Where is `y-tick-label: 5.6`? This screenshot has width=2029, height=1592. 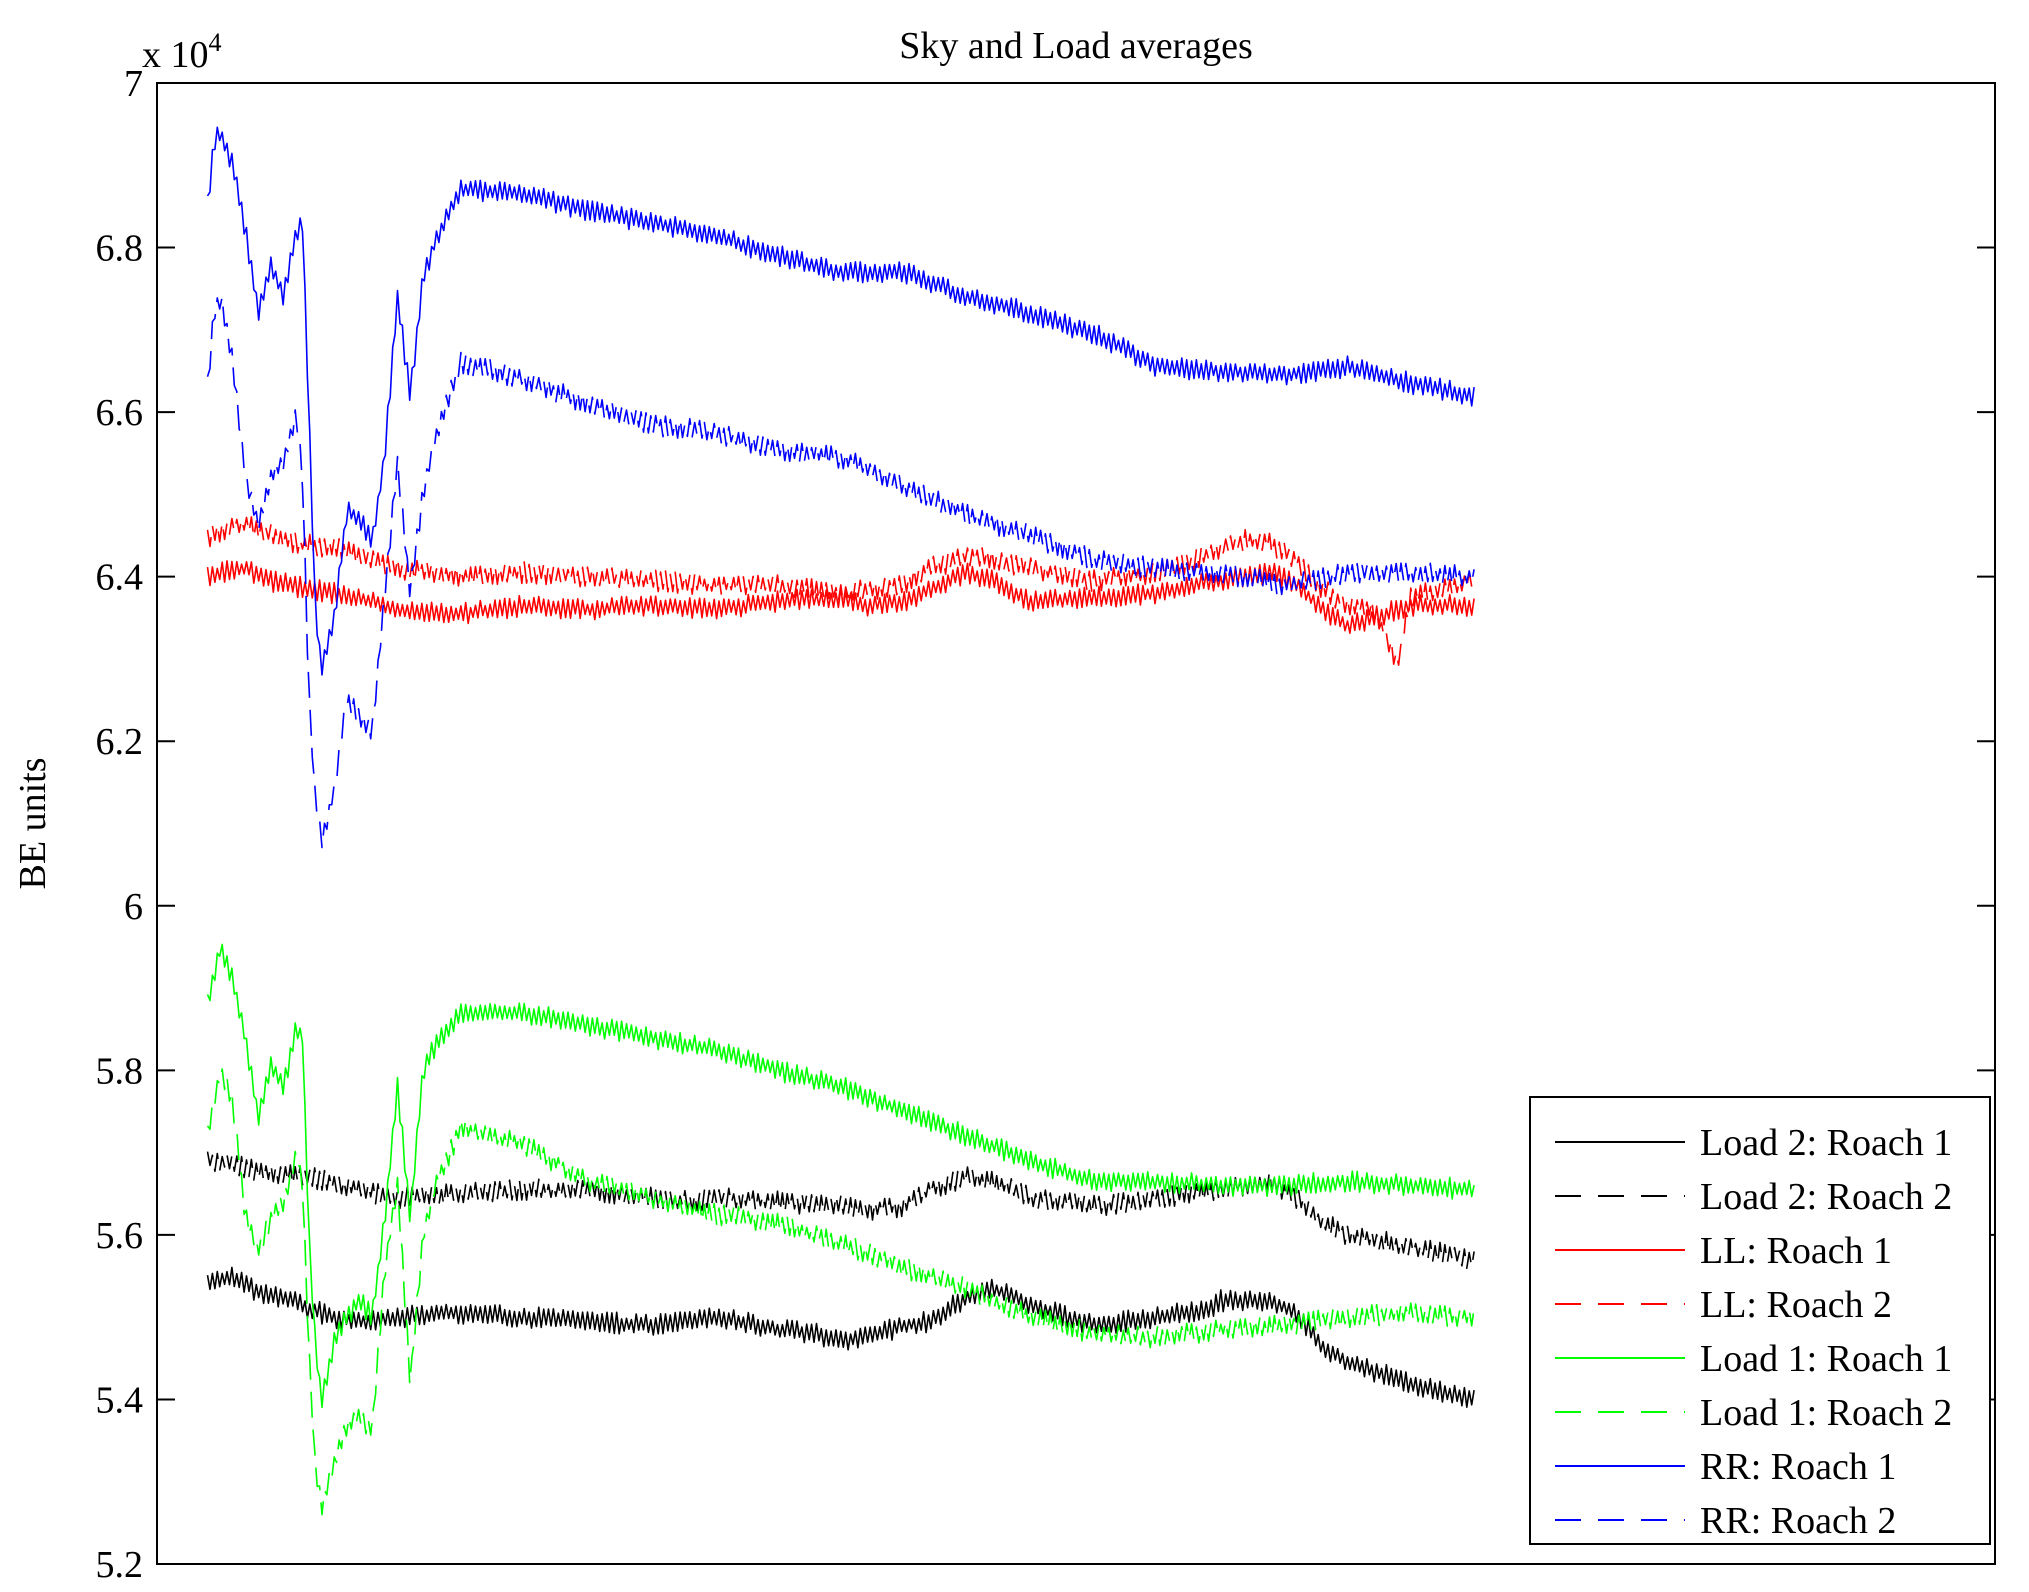
y-tick-label: 5.6 is located at coordinates (120, 1236).